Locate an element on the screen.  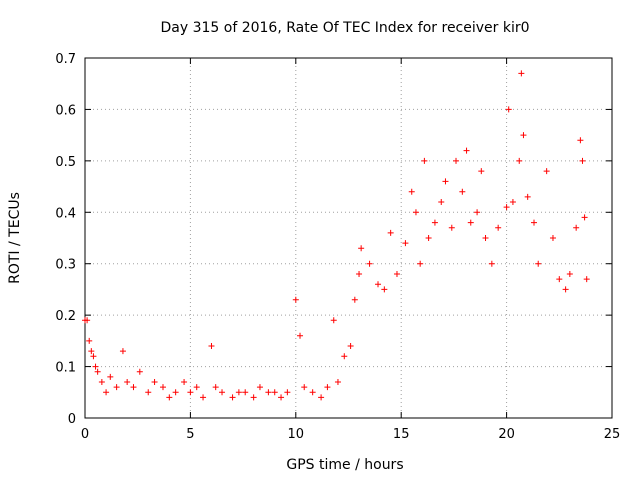
y-axis-label: ROTI / TECUs is located at coordinates (15, 238).